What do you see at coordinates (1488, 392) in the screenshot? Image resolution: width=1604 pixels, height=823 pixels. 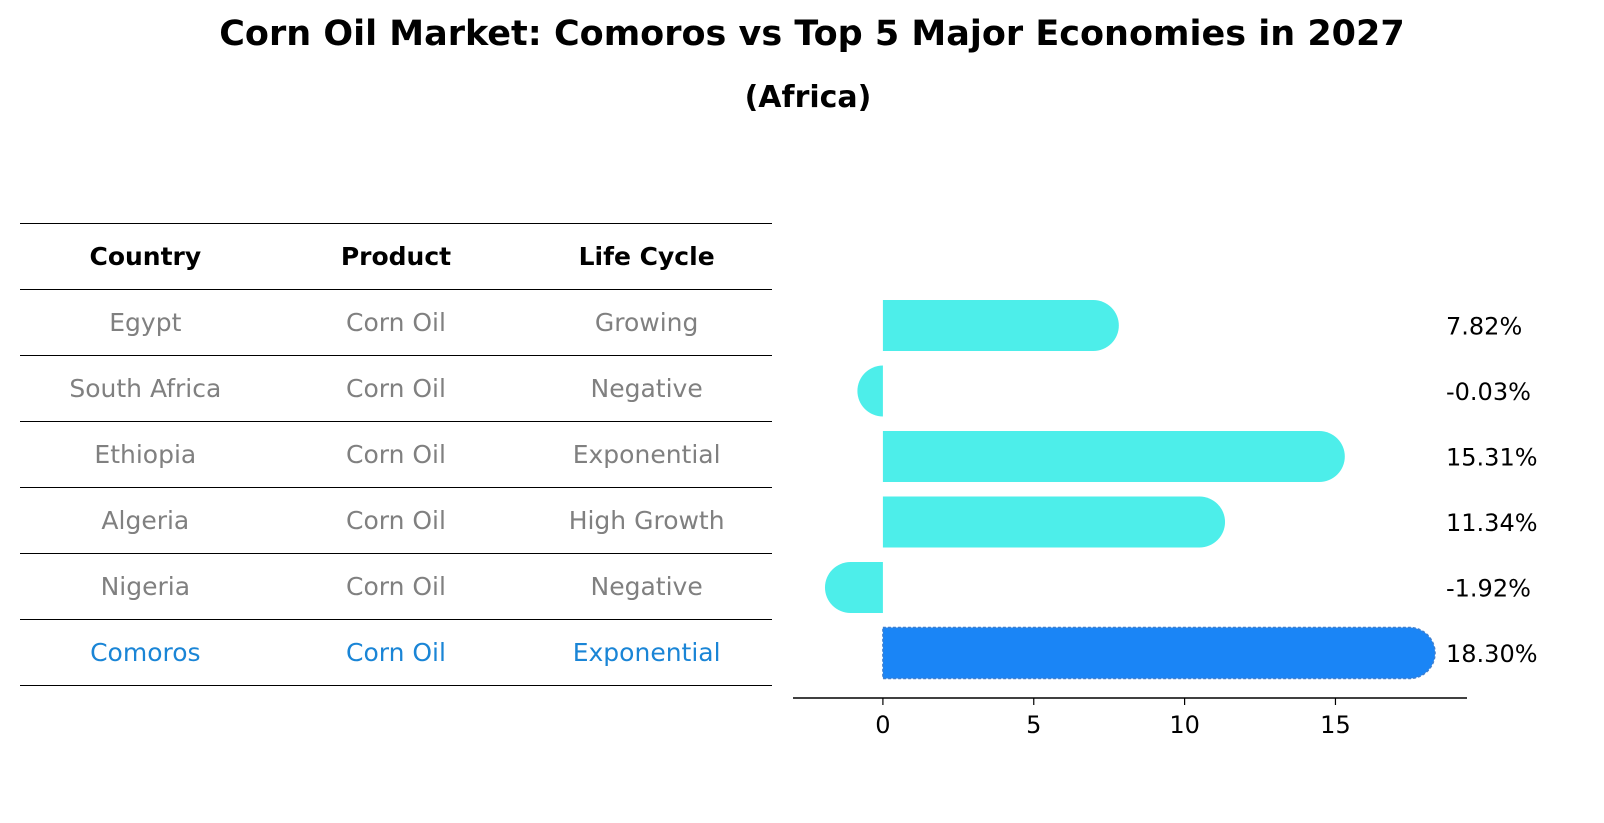 I see `value-label-south-africa: -0.03%` at bounding box center [1488, 392].